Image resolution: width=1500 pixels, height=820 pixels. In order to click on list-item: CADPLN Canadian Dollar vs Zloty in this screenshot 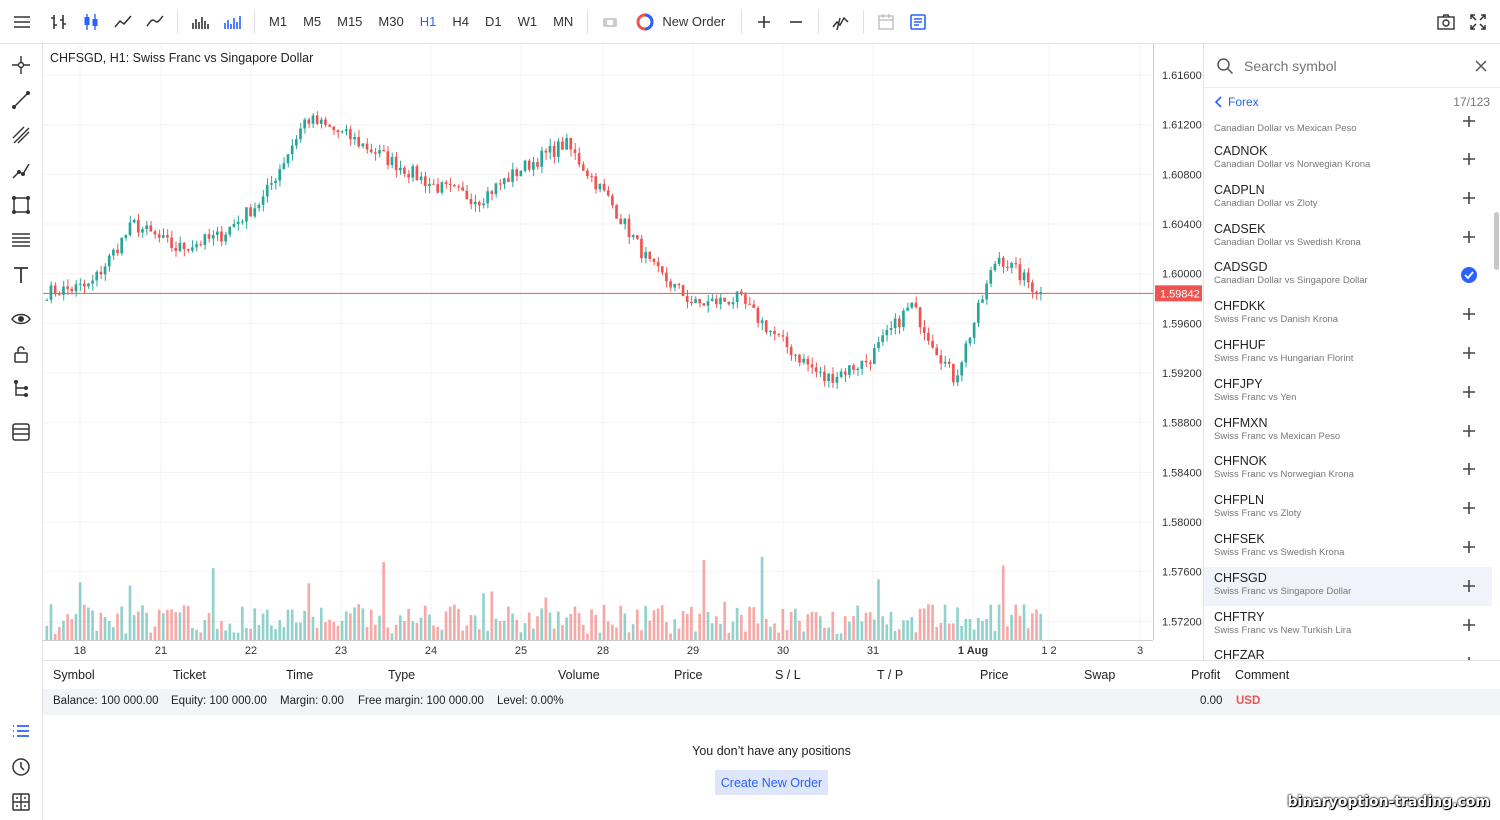, I will do `click(1348, 198)`.